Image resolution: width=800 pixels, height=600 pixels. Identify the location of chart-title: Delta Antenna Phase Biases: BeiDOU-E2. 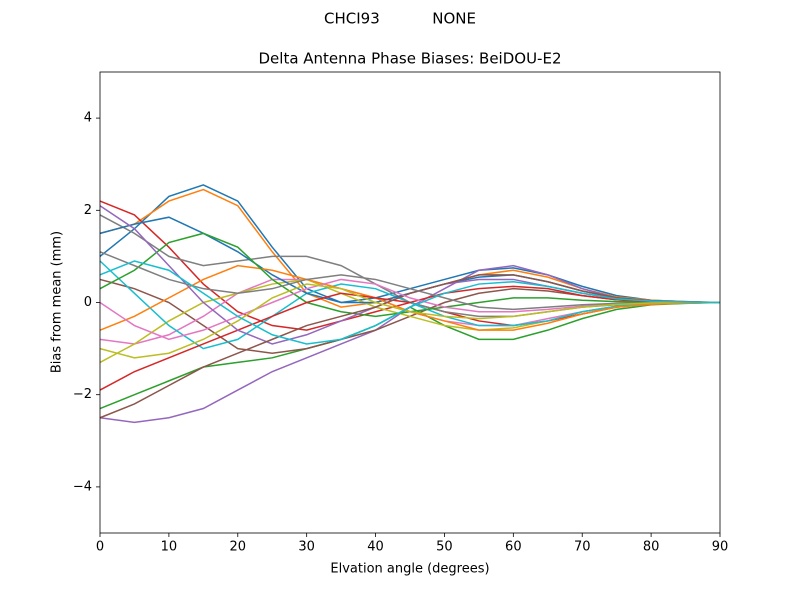
(410, 59).